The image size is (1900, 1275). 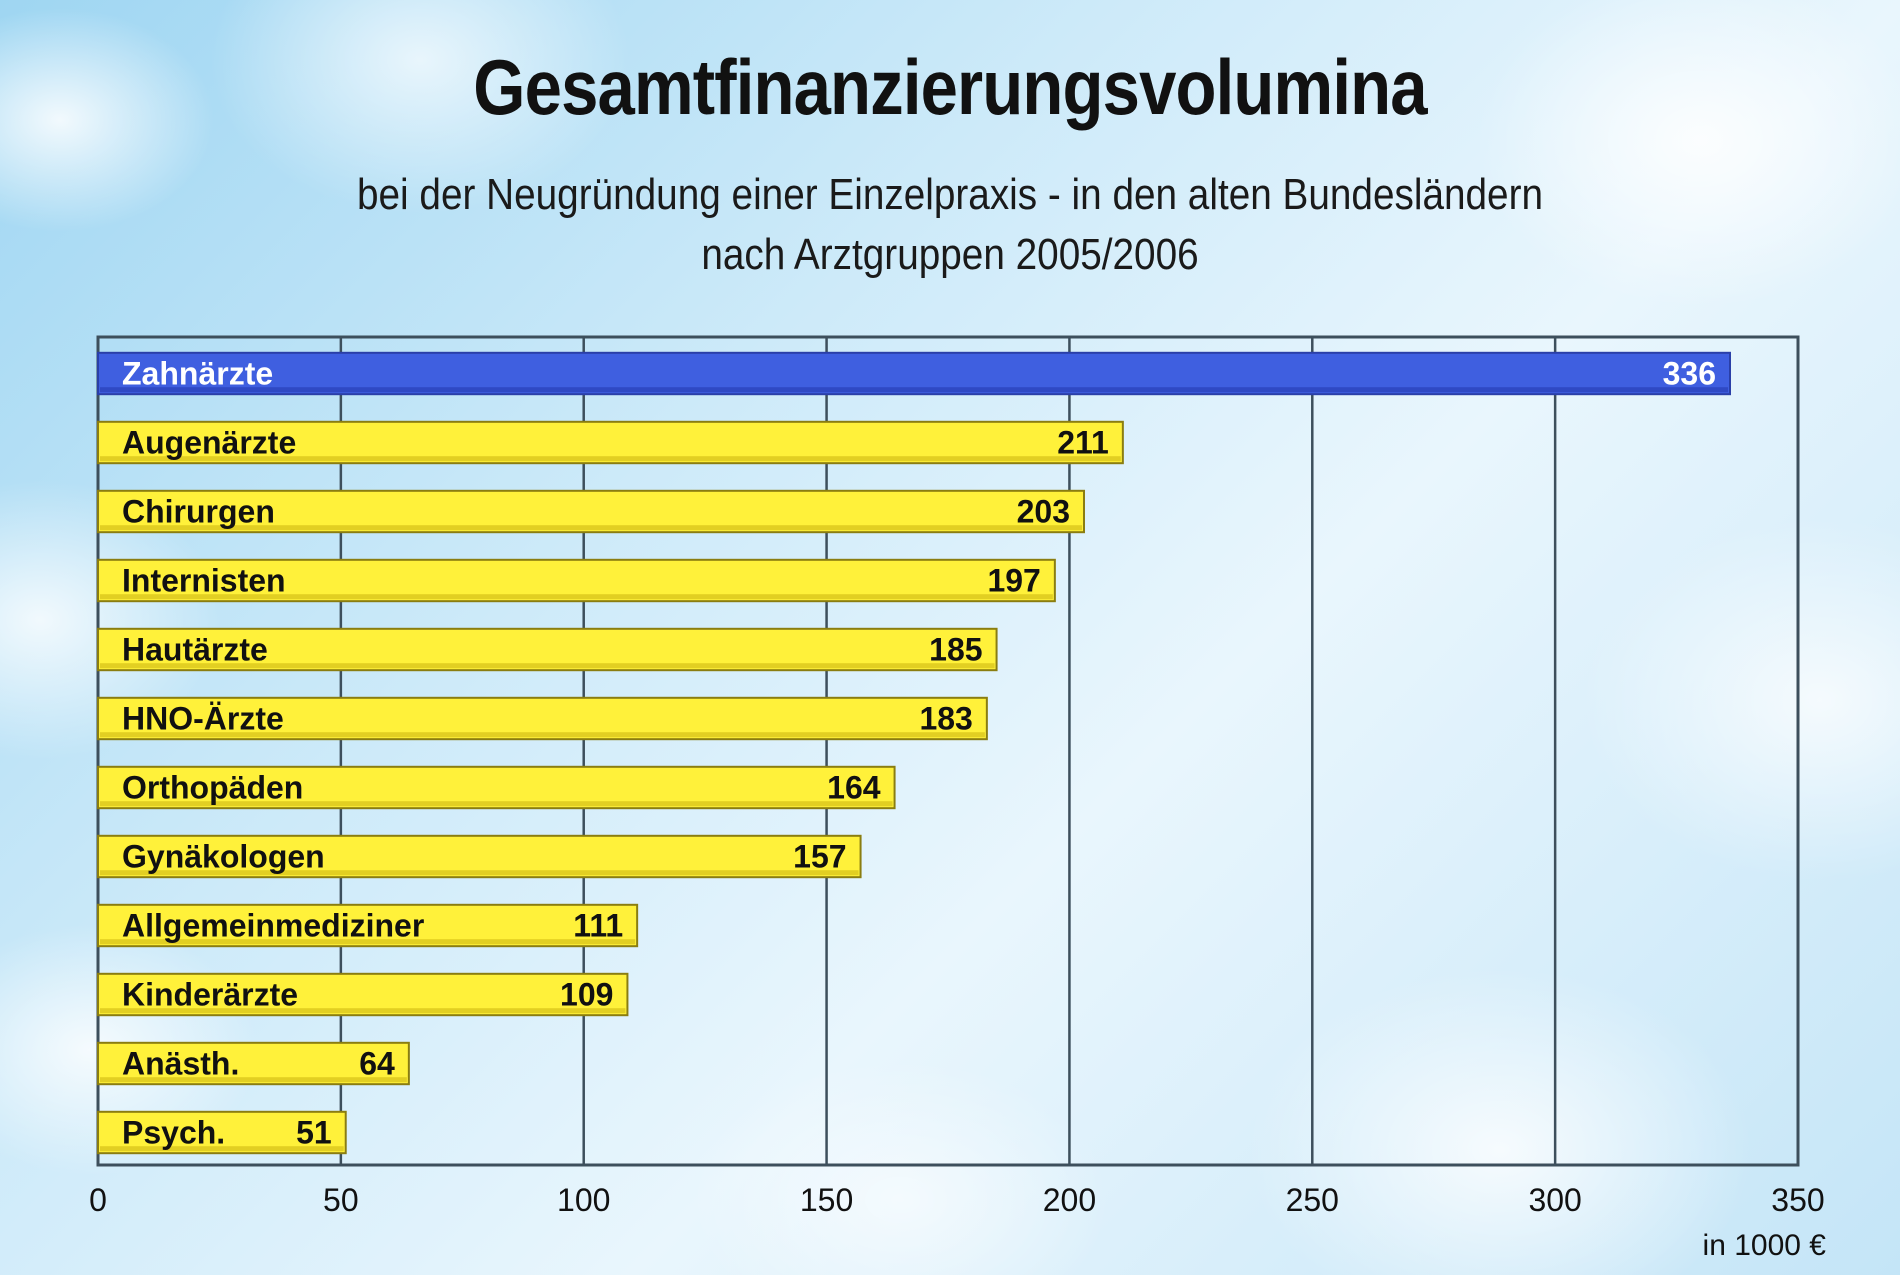 What do you see at coordinates (223, 857) in the screenshot?
I see `bar-label-7: Gynäkologen` at bounding box center [223, 857].